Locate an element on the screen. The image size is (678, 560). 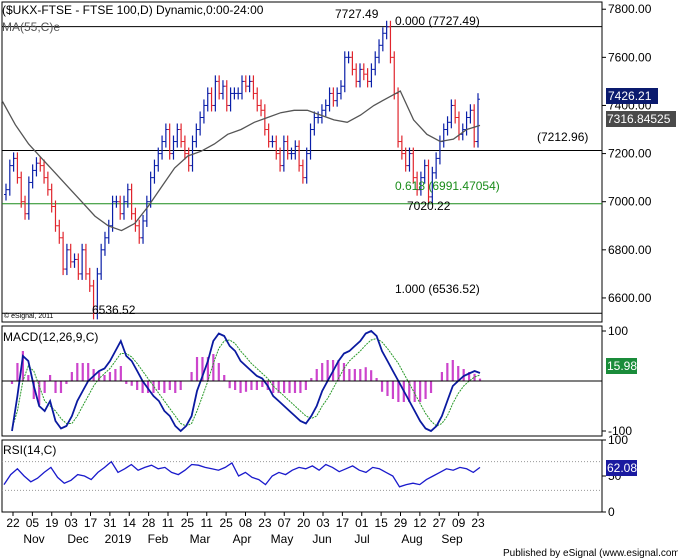
level-label-1: (7212.96) is located at coordinates (562, 137).